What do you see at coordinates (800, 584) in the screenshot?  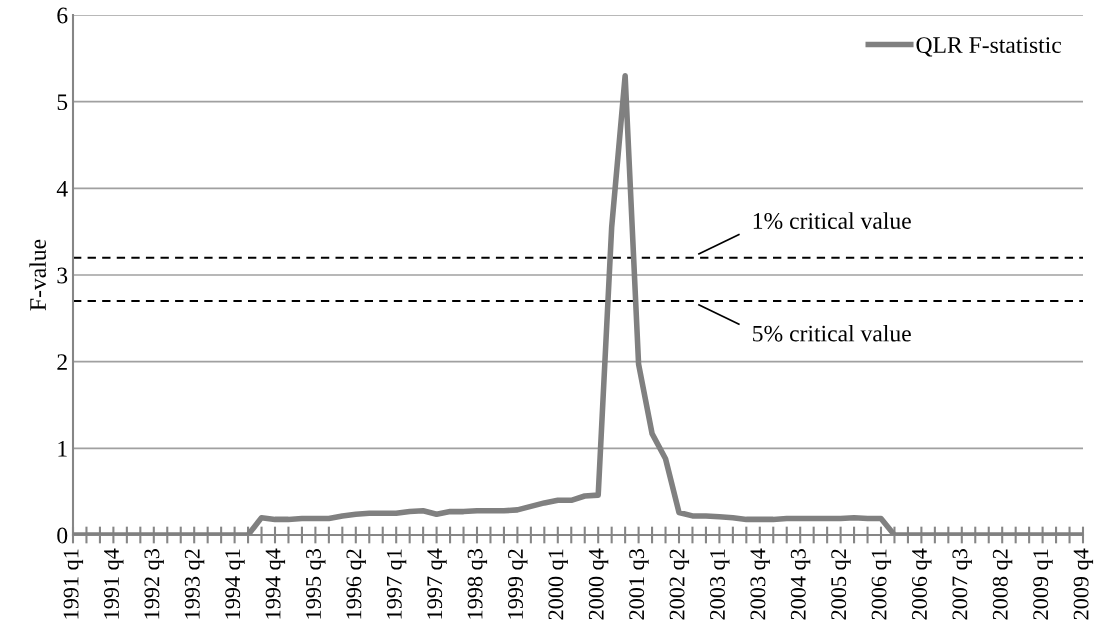 I see `x-tick-label: 2004 q3` at bounding box center [800, 584].